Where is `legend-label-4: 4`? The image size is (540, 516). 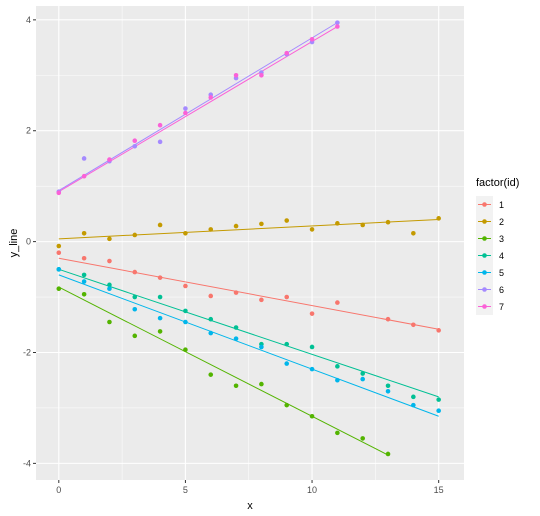
legend-label-4: 4 is located at coordinates (501, 256).